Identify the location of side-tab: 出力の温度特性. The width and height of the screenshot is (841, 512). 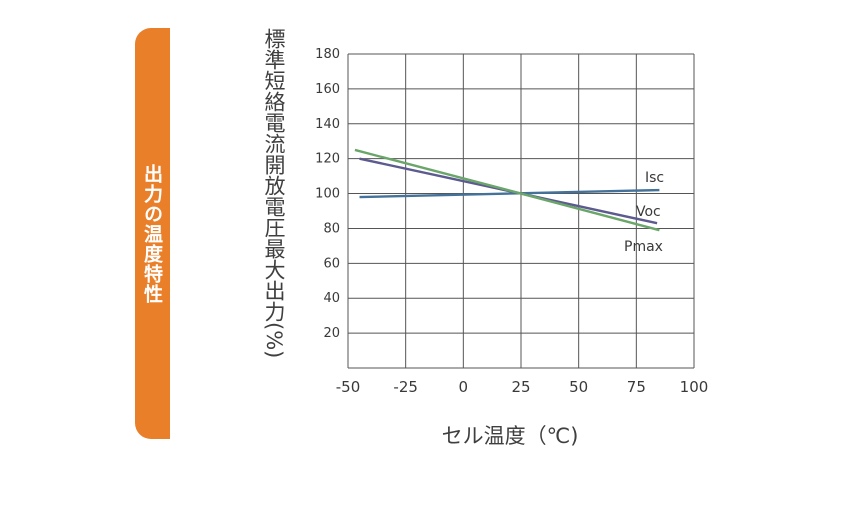
(152, 233).